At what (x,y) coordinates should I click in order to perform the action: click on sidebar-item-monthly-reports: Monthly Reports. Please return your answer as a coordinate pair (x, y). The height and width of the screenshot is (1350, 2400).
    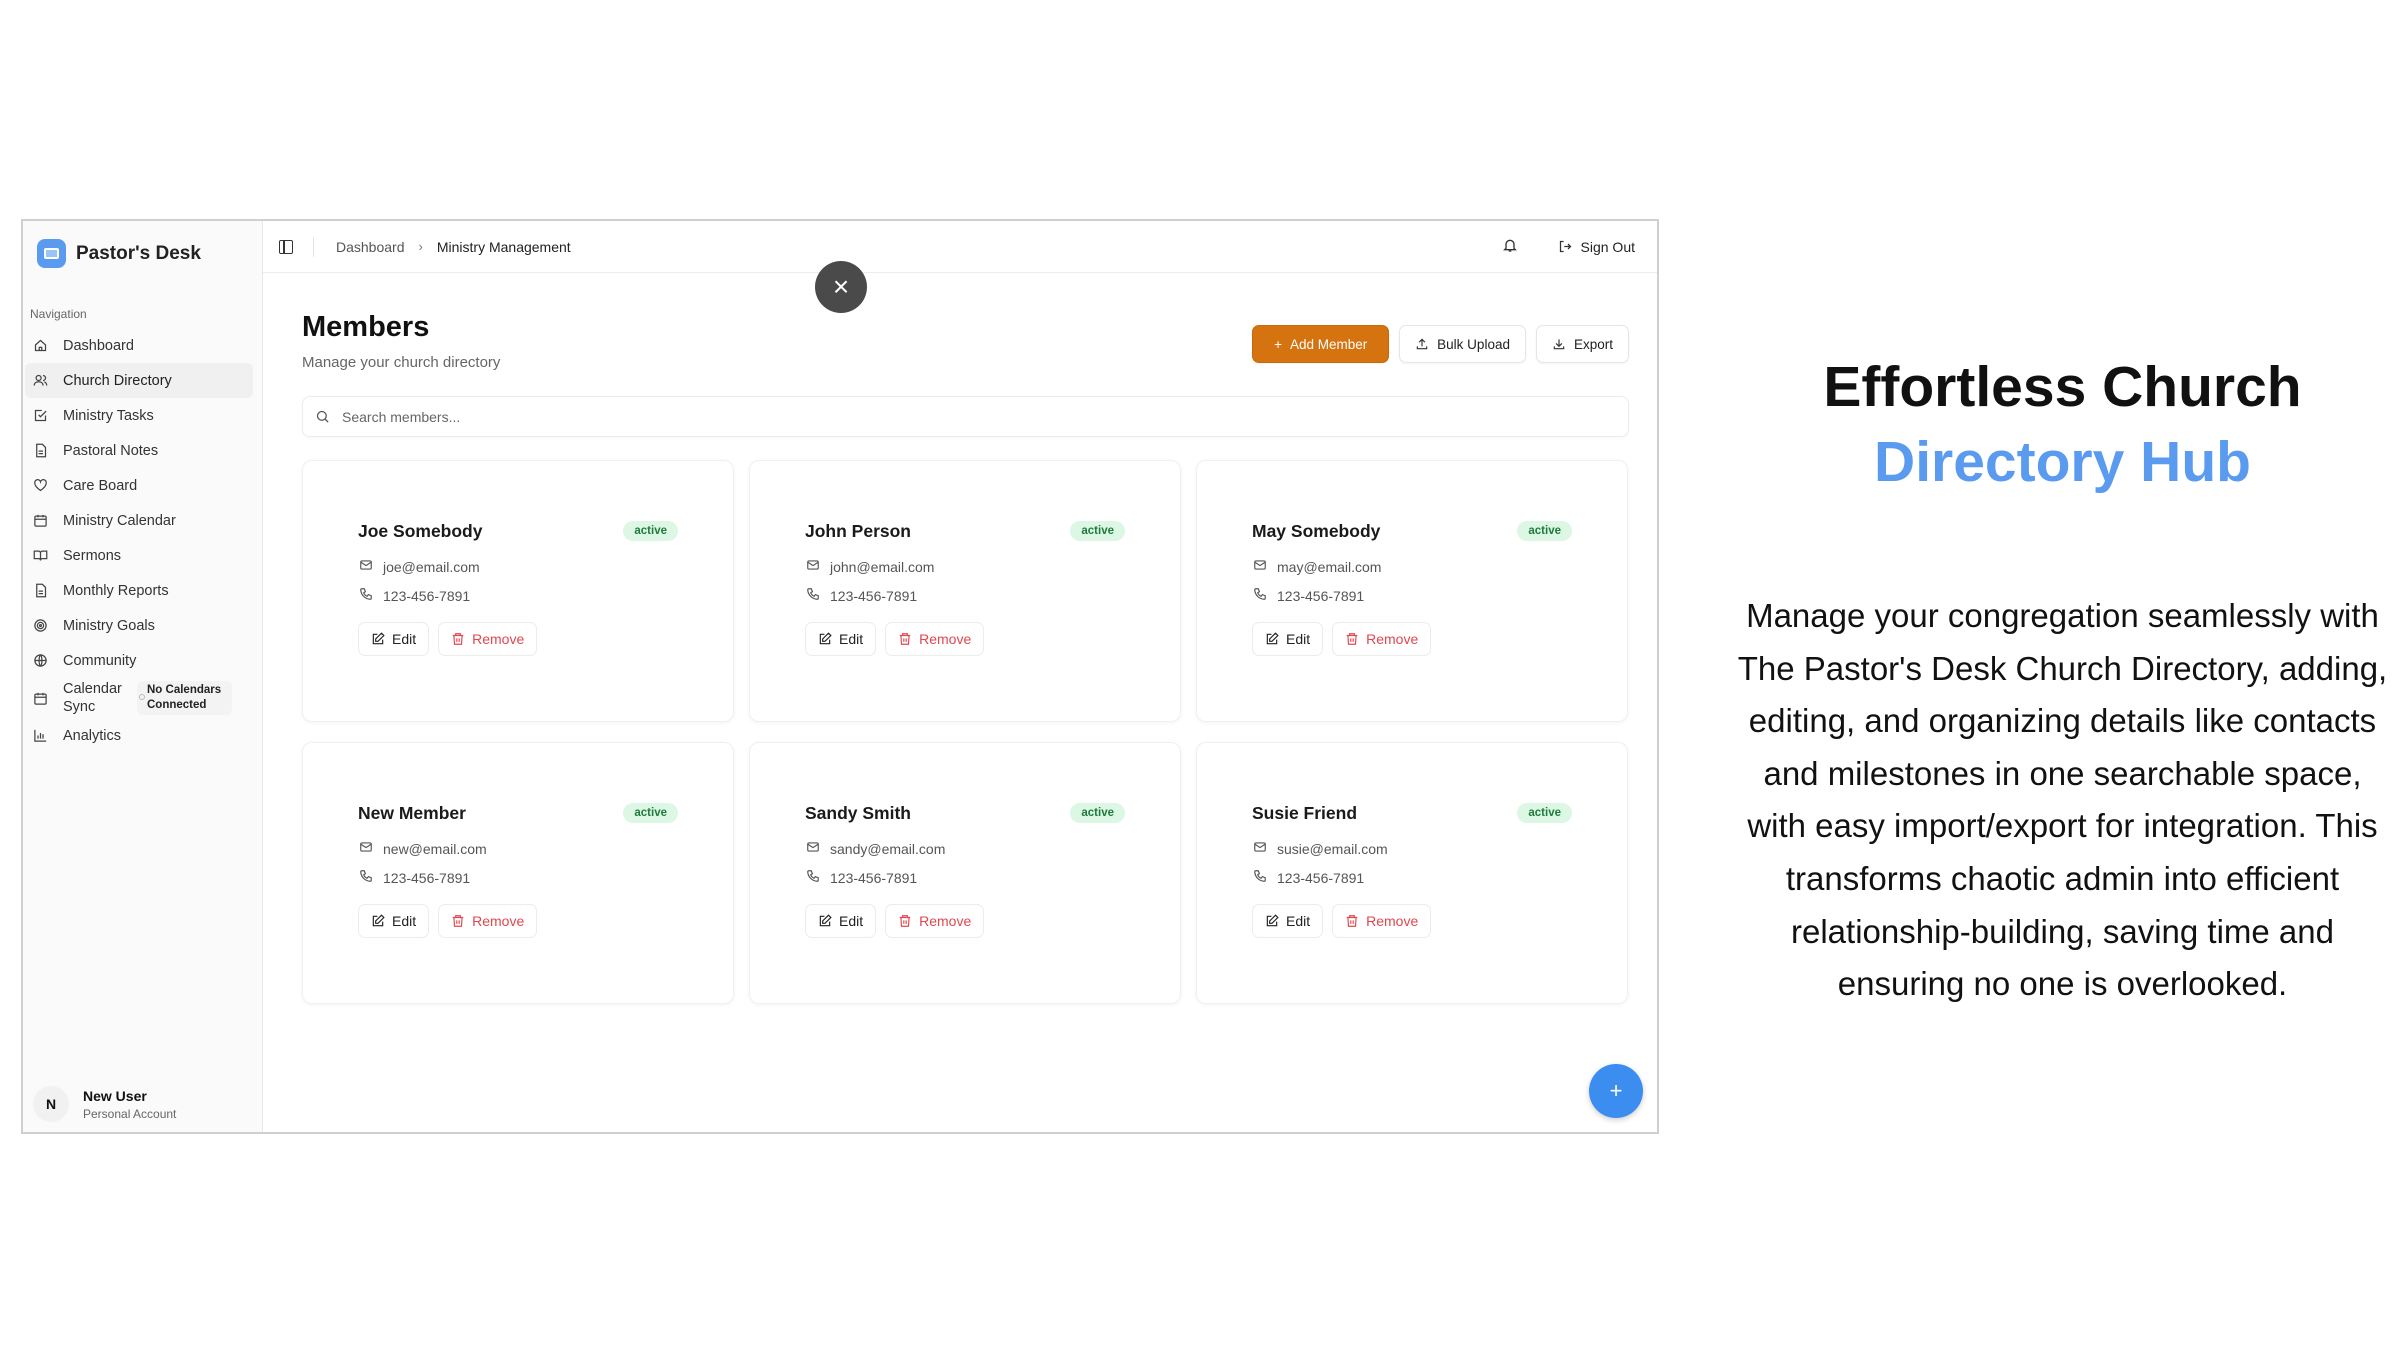
    Looking at the image, I should click on (139, 590).